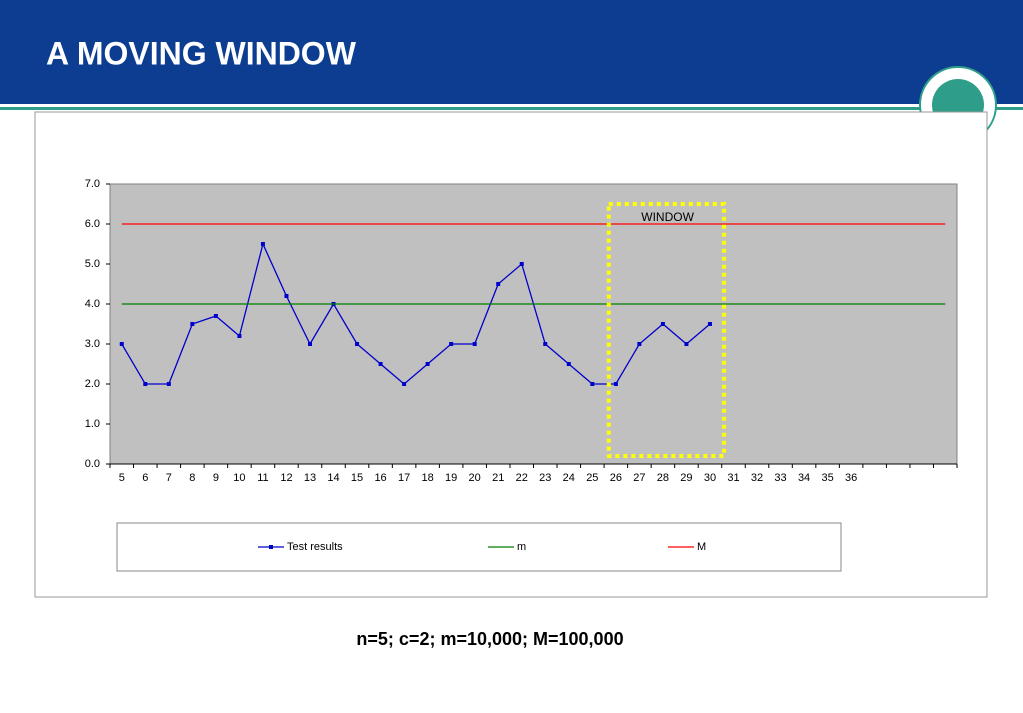 This screenshot has width=1023, height=713. Describe the element at coordinates (511, 52) in the screenshot. I see `header-bar` at that location.